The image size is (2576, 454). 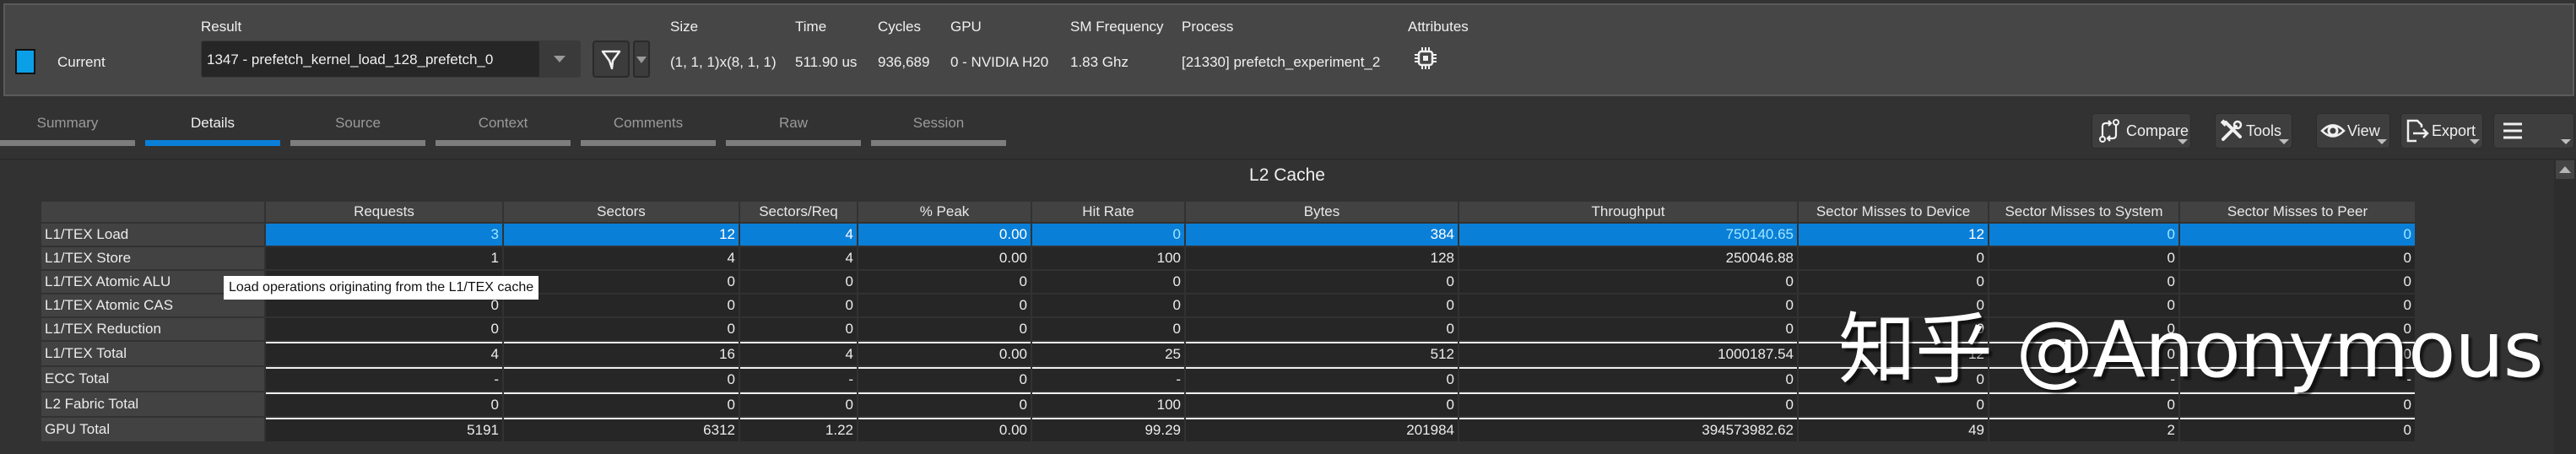 What do you see at coordinates (357, 128) in the screenshot?
I see `tab-source: Source` at bounding box center [357, 128].